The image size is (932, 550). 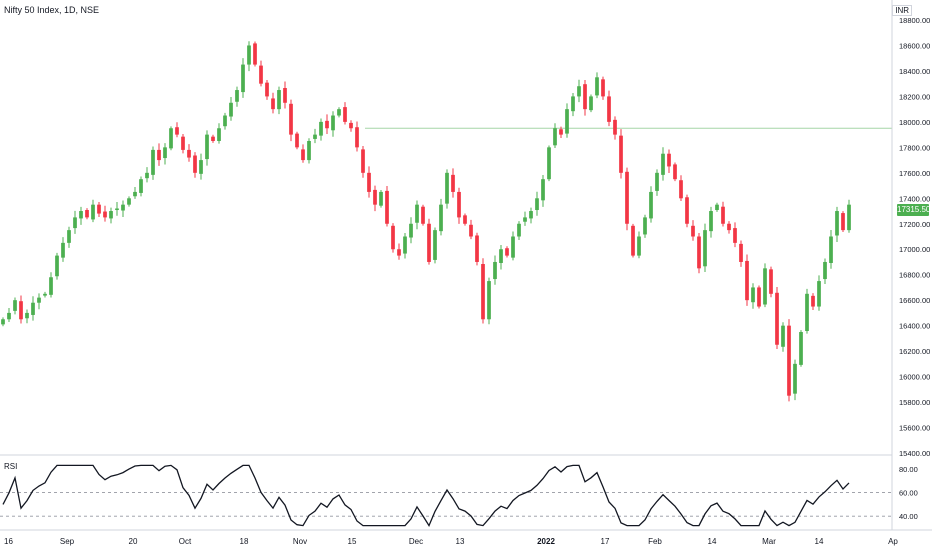 I want to click on price-tick-label: 18000.00, so click(x=914, y=122).